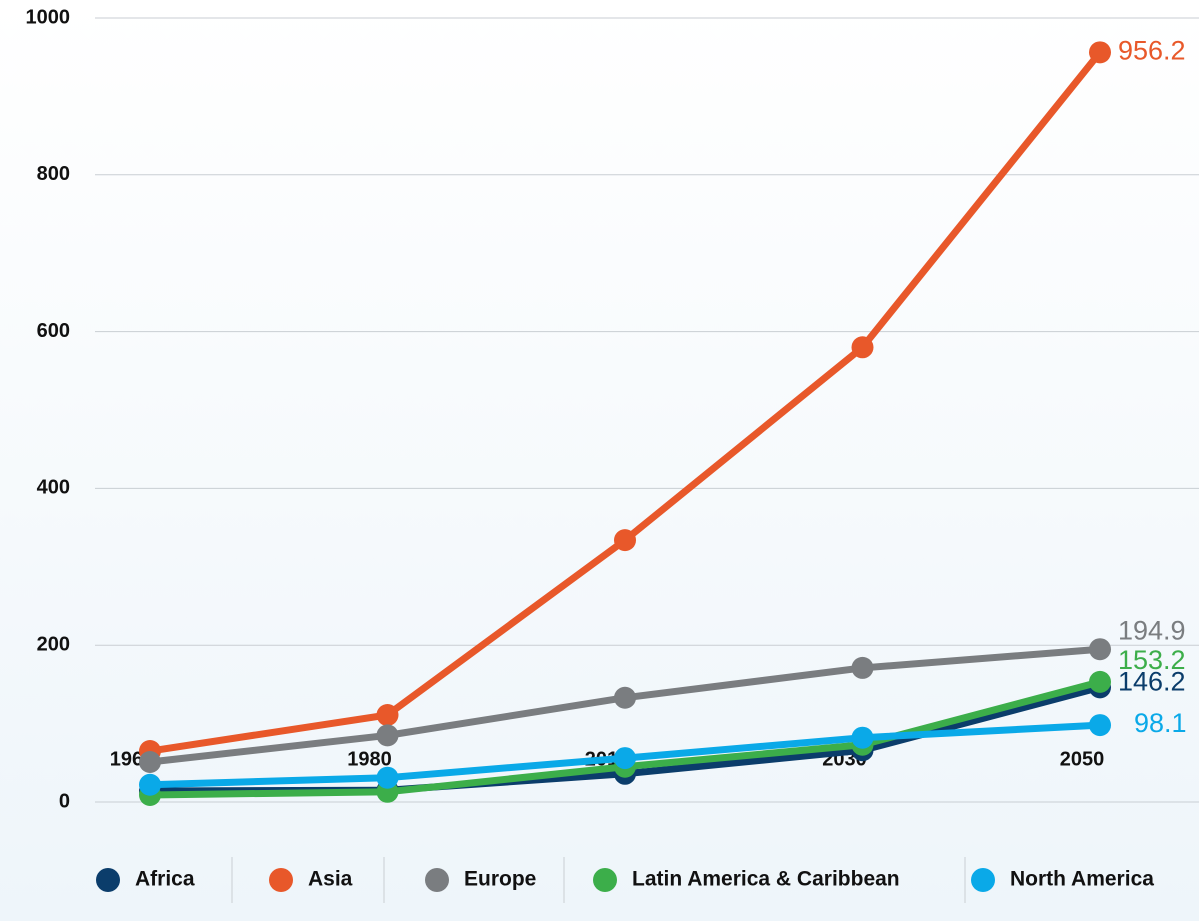  What do you see at coordinates (53, 331) in the screenshot?
I see `y-tick-label: 600` at bounding box center [53, 331].